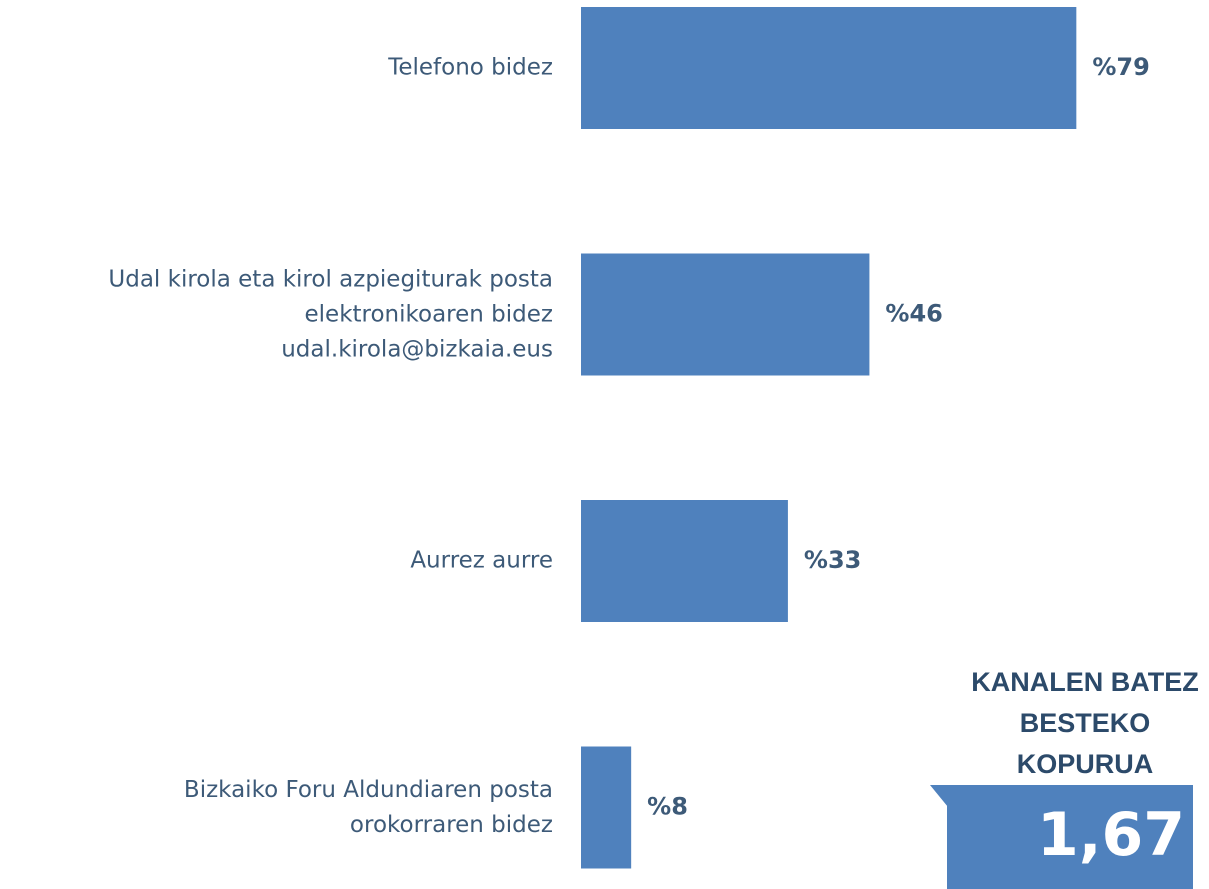 The image size is (1209, 889). Describe the element at coordinates (1085, 723) in the screenshot. I see `annotation-title: KANALEN BATEZ BESTEKO KOPURUA` at that location.